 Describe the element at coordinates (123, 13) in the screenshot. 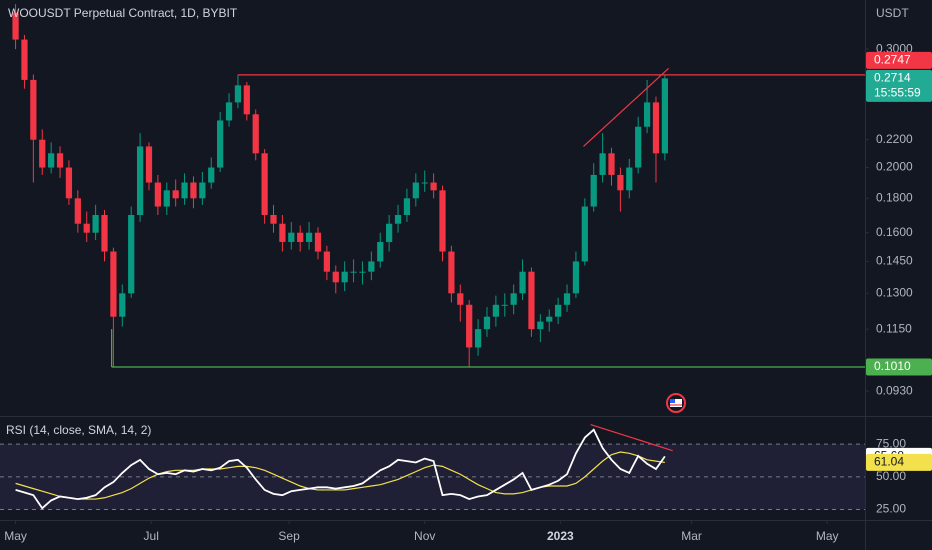

I see `chart-title: WOOUSDT Perpetual Contract, 1D, BYBIT` at that location.